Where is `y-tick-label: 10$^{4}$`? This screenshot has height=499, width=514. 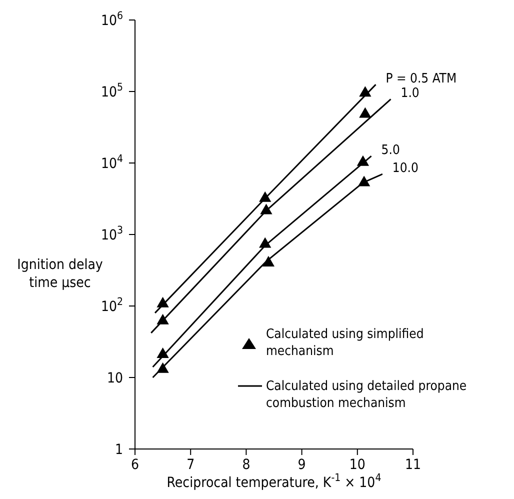 y-tick-label: 10$^{4}$ is located at coordinates (111, 162).